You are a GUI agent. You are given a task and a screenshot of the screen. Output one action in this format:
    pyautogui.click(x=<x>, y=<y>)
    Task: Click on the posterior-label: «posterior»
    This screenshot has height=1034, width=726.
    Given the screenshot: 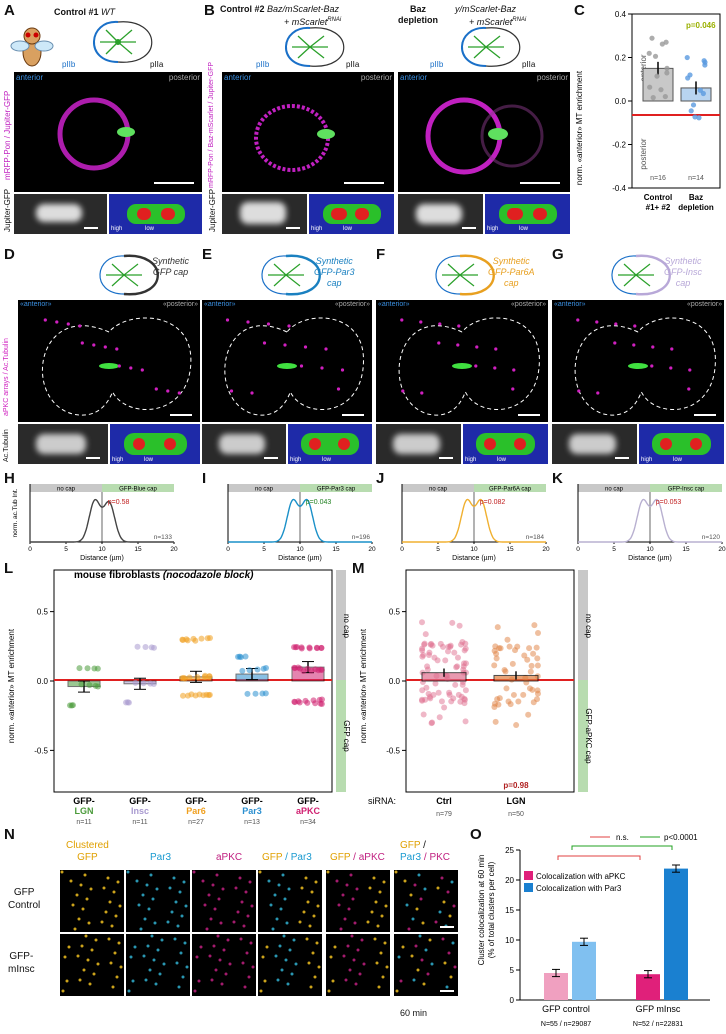 What is the action you would take?
    pyautogui.click(x=528, y=304)
    